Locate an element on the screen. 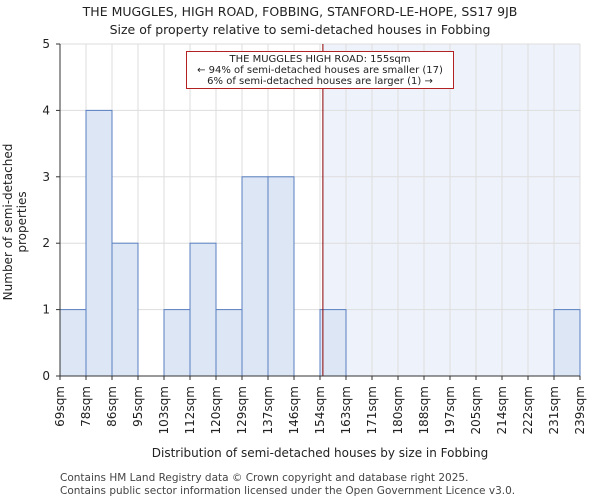 This screenshot has height=500, width=600. x-tick-label: 154sqm is located at coordinates (320, 410).